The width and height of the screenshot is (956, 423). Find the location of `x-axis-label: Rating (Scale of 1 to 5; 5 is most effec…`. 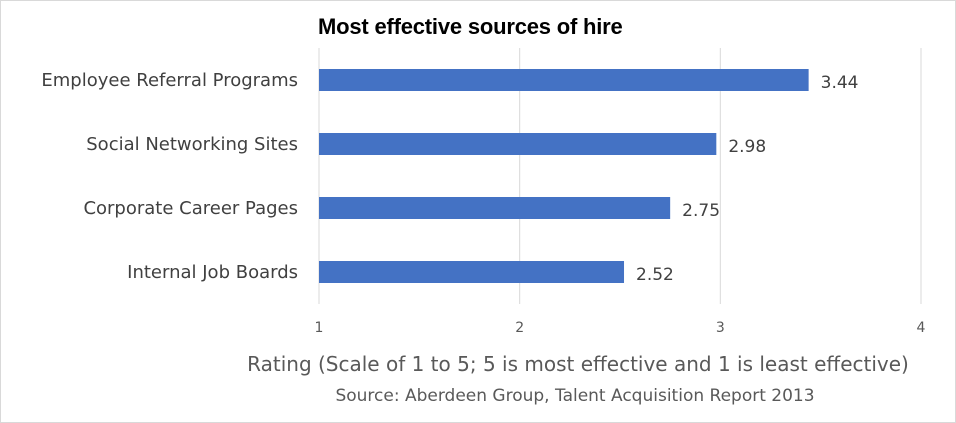

x-axis-label: Rating (Scale of 1 to 5; 5 is most effec… is located at coordinates (578, 364).